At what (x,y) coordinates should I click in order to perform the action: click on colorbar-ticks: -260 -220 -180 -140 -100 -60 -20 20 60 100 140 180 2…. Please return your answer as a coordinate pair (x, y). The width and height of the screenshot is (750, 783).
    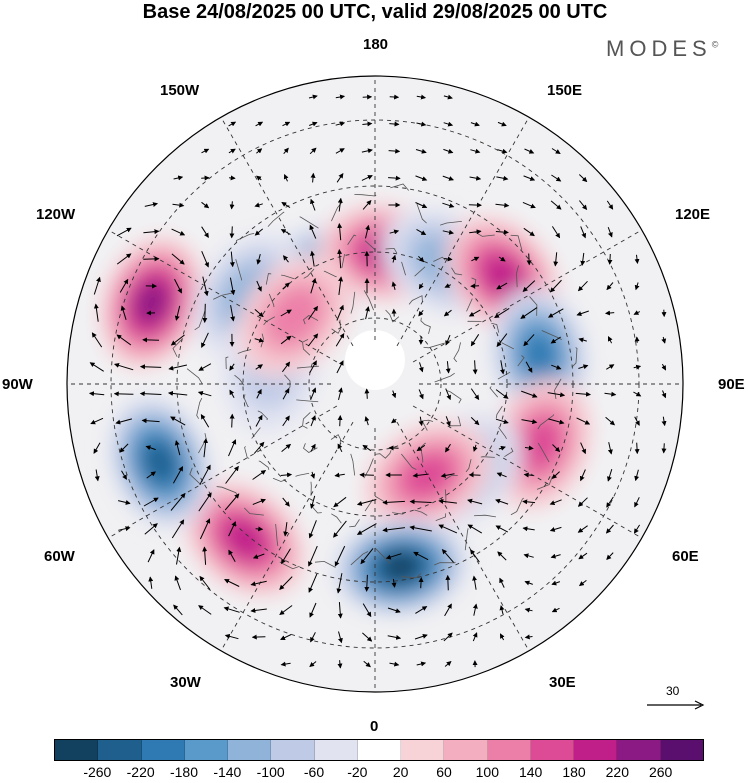
    Looking at the image, I should click on (375, 773).